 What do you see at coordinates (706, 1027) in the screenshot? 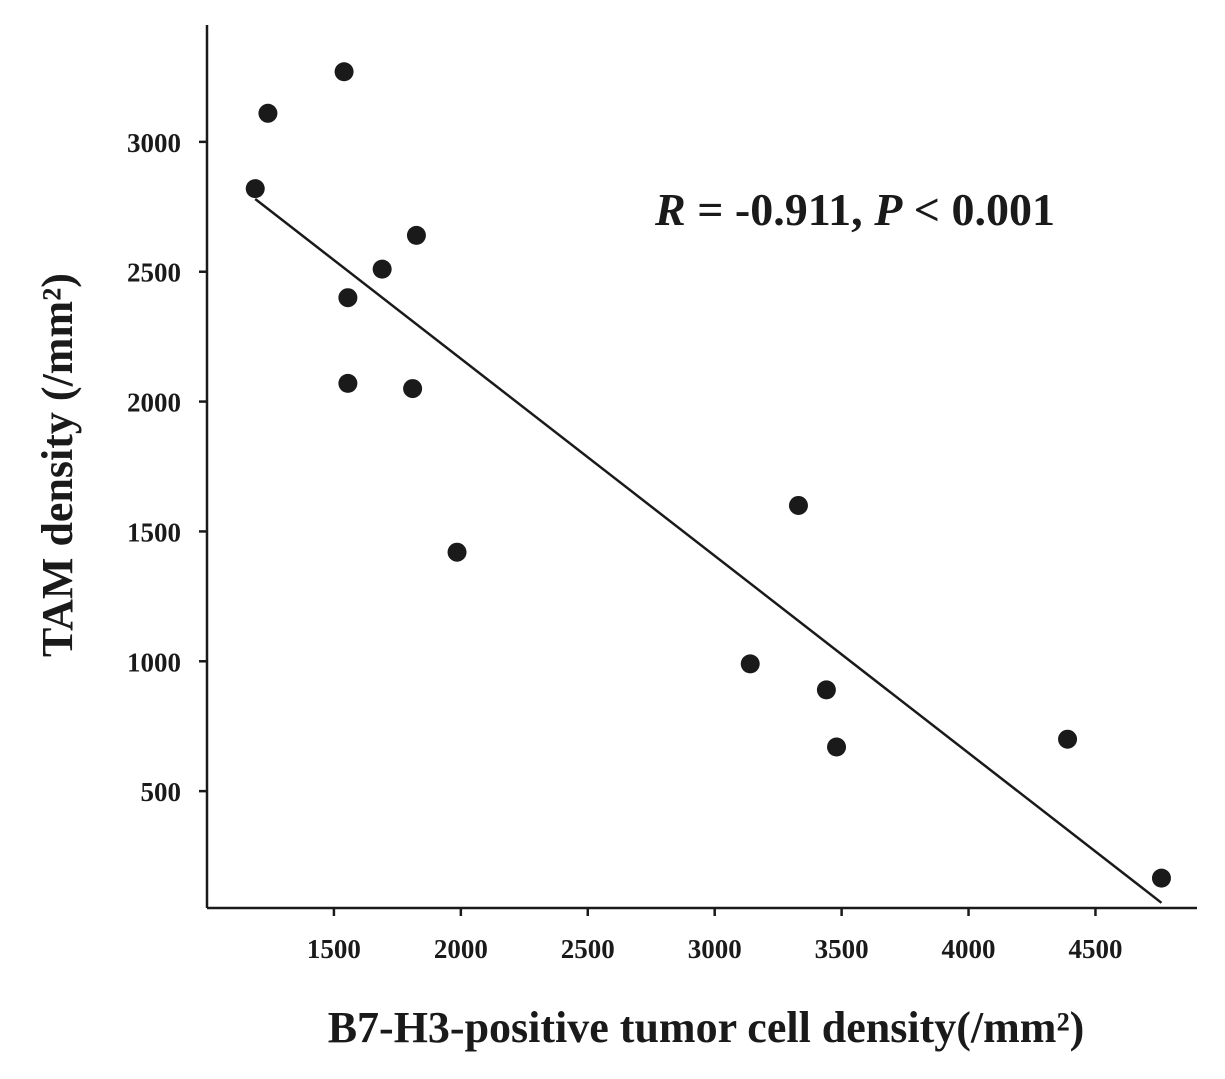
I see `x-axis-title: B7-H3-positive tumor cell density(/mm²)` at bounding box center [706, 1027].